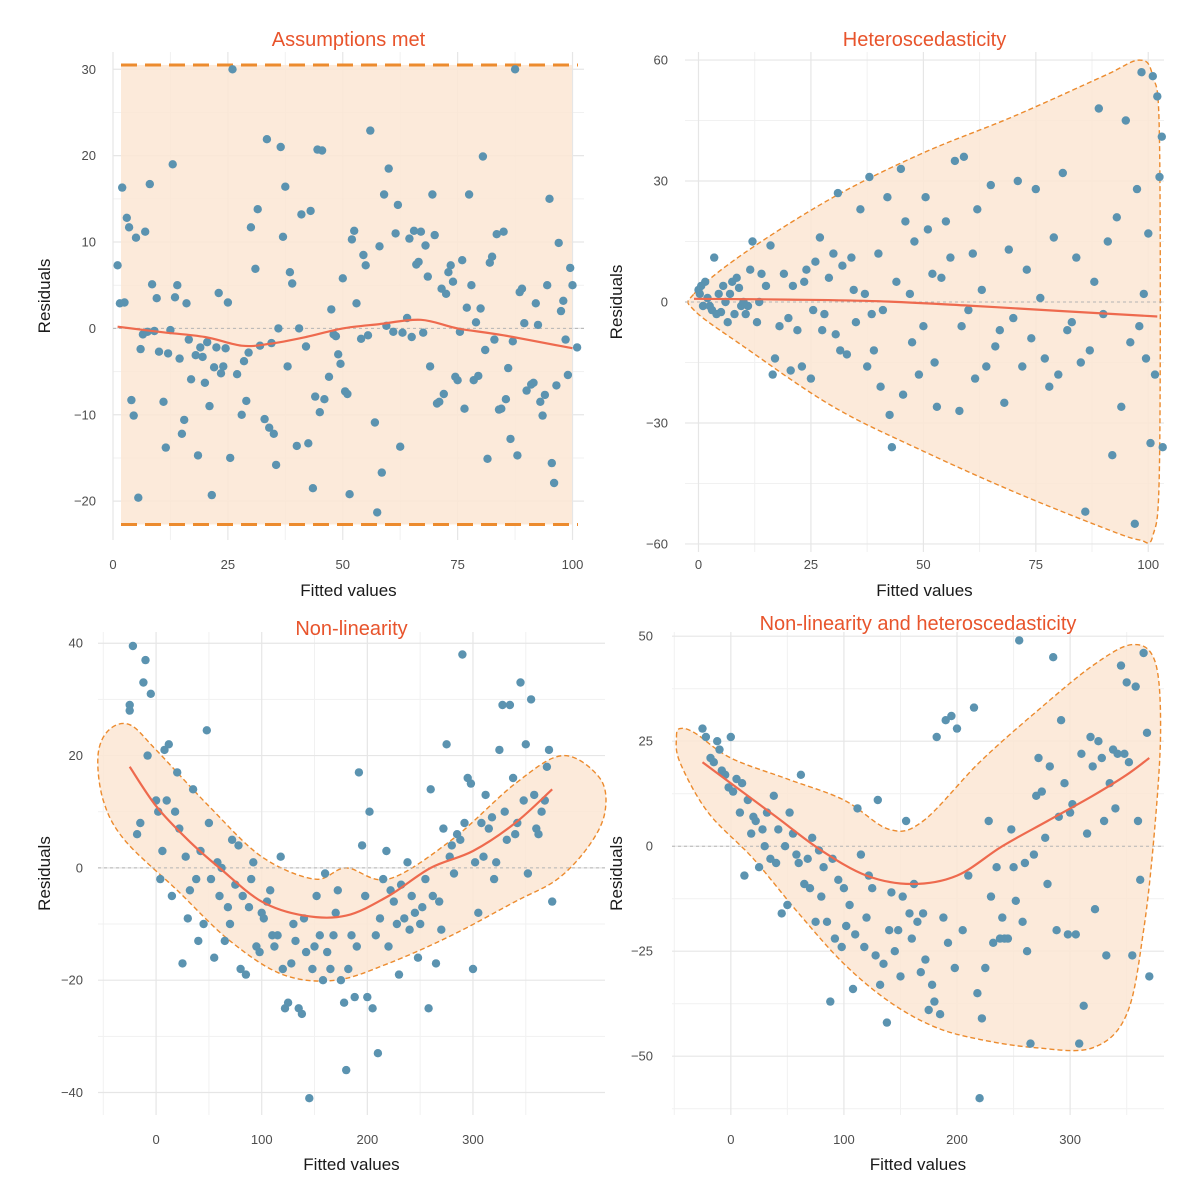  Describe the element at coordinates (85, 414) in the screenshot. I see `y-tick-label: −10` at that location.